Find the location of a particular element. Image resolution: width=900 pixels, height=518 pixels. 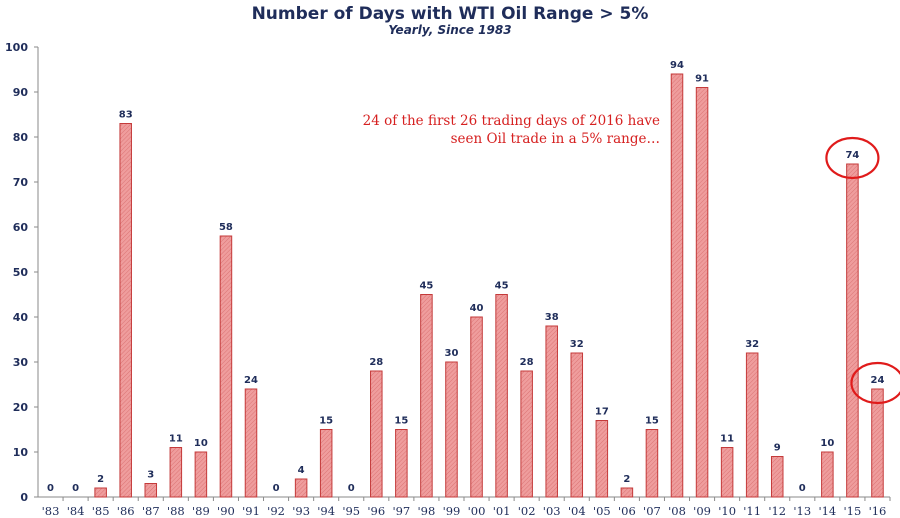

x-tick-label: '11 is located at coordinates (752, 511).